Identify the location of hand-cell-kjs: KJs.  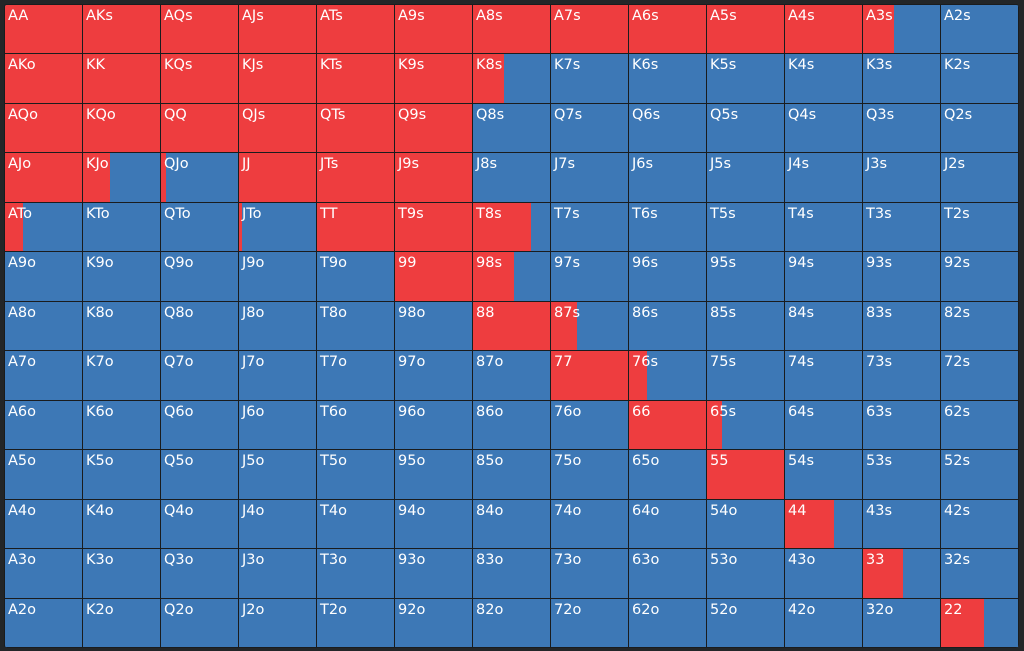
(278, 79).